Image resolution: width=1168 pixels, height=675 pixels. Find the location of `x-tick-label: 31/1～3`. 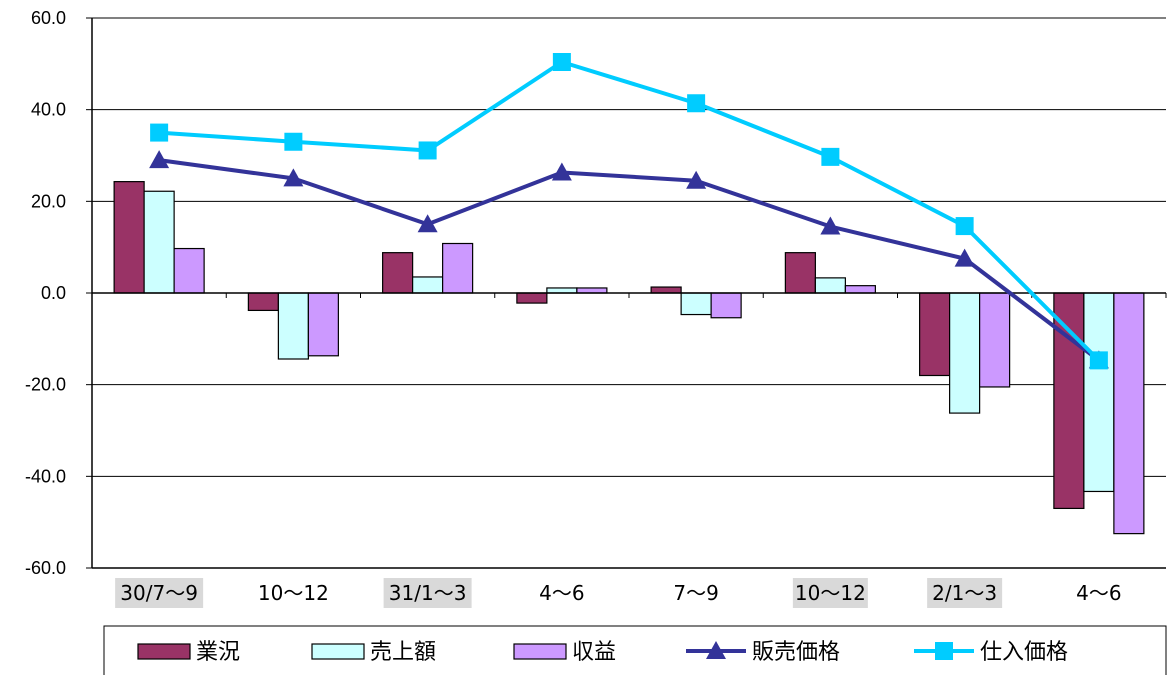

x-tick-label: 31/1～3 is located at coordinates (428, 593).